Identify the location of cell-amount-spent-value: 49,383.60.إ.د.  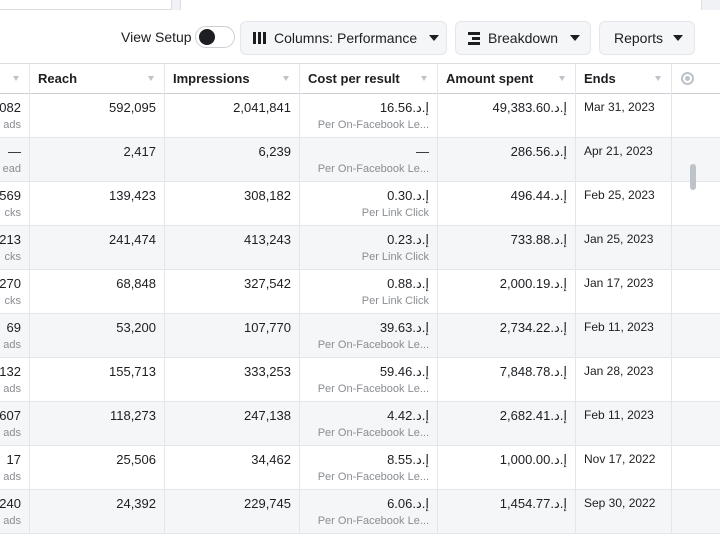
(529, 107).